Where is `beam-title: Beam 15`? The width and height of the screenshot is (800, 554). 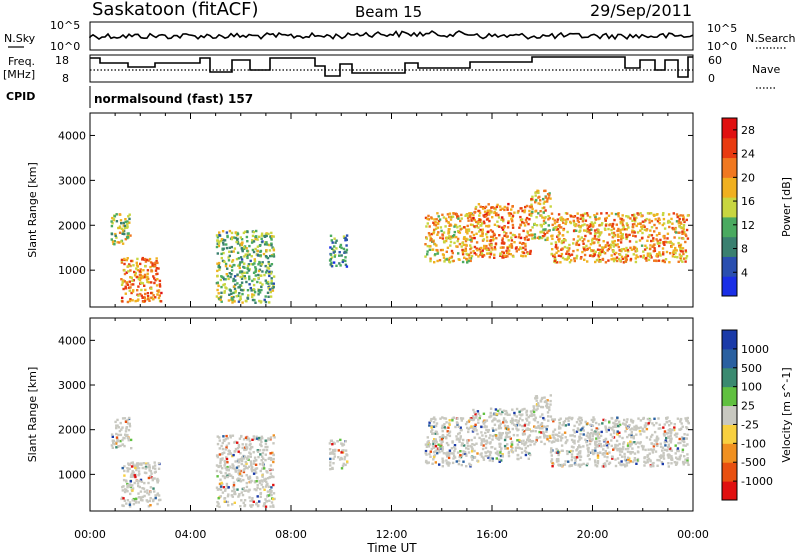
beam-title: Beam 15 is located at coordinates (388, 12).